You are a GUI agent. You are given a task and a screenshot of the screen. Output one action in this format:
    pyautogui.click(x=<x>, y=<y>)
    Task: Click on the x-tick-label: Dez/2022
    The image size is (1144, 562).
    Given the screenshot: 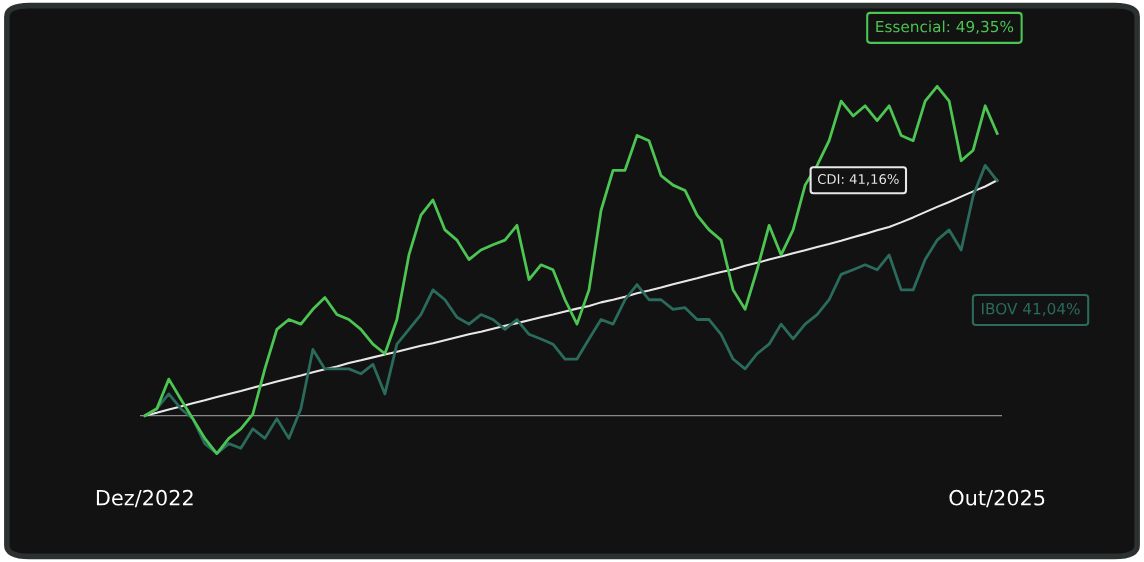 What is the action you would take?
    pyautogui.click(x=144, y=498)
    